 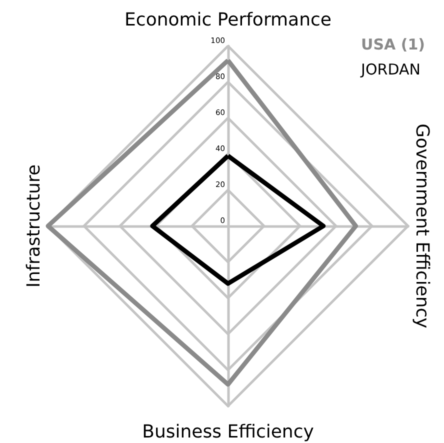 What do you see at coordinates (422, 226) in the screenshot?
I see `spoke-label: Government Efficiency` at bounding box center [422, 226].